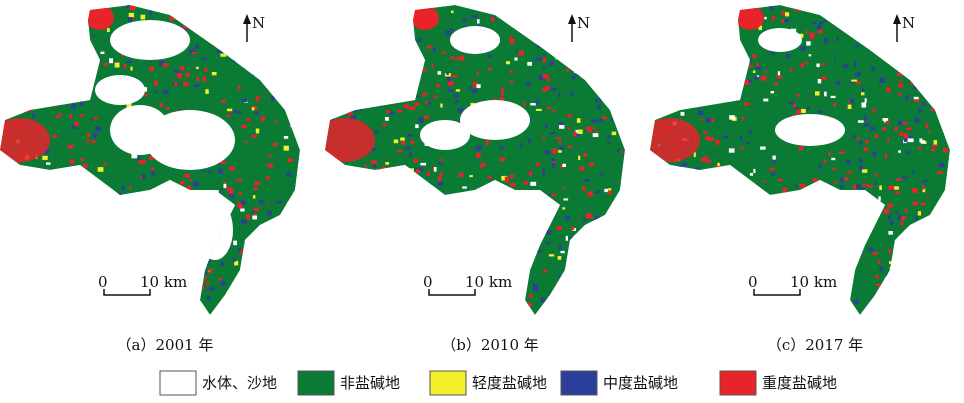 This screenshot has width=964, height=403. Describe the element at coordinates (799, 383) in the screenshot. I see `legend-label: 重度盐碱地` at that location.